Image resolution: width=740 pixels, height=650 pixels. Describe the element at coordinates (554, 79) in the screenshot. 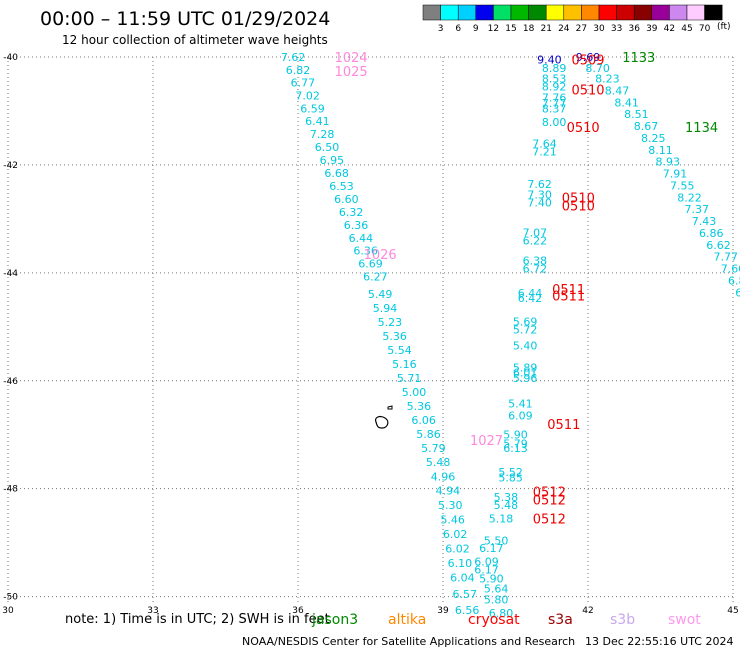

I see `wave-height-label: 8.53` at that location.